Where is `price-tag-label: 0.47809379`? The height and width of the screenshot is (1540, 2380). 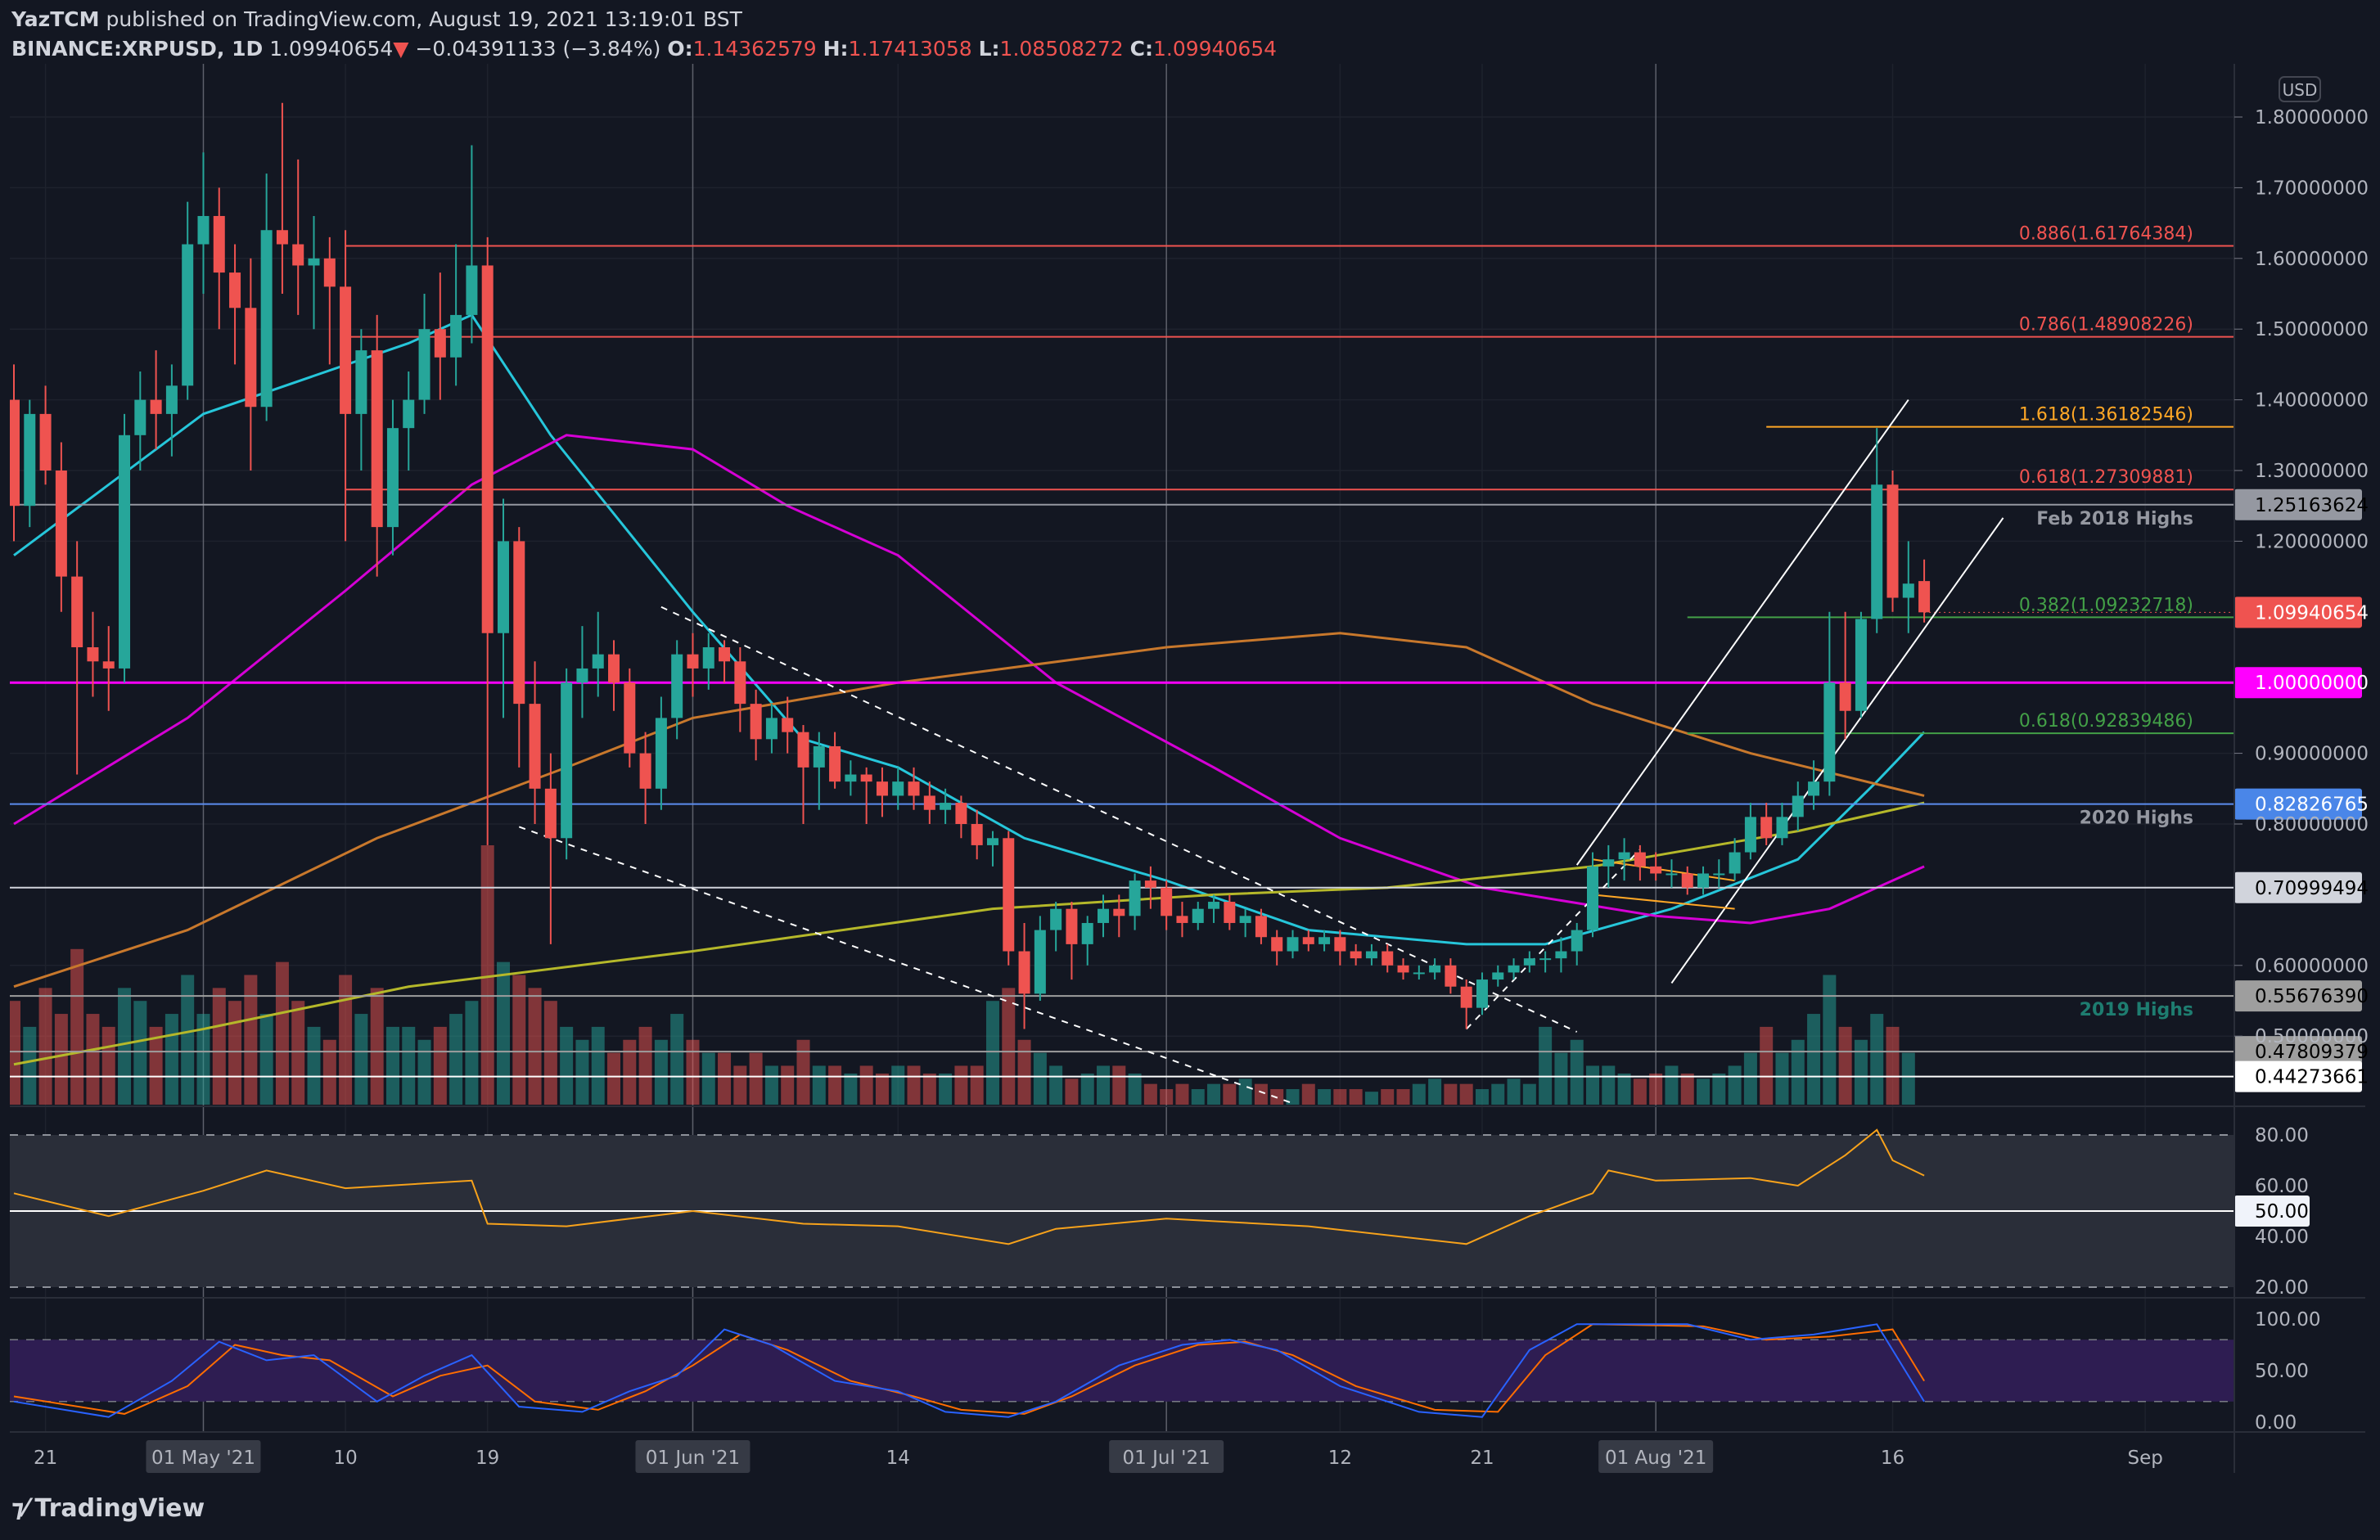
price-tag-label: 0.47809379 is located at coordinates (2312, 1052).